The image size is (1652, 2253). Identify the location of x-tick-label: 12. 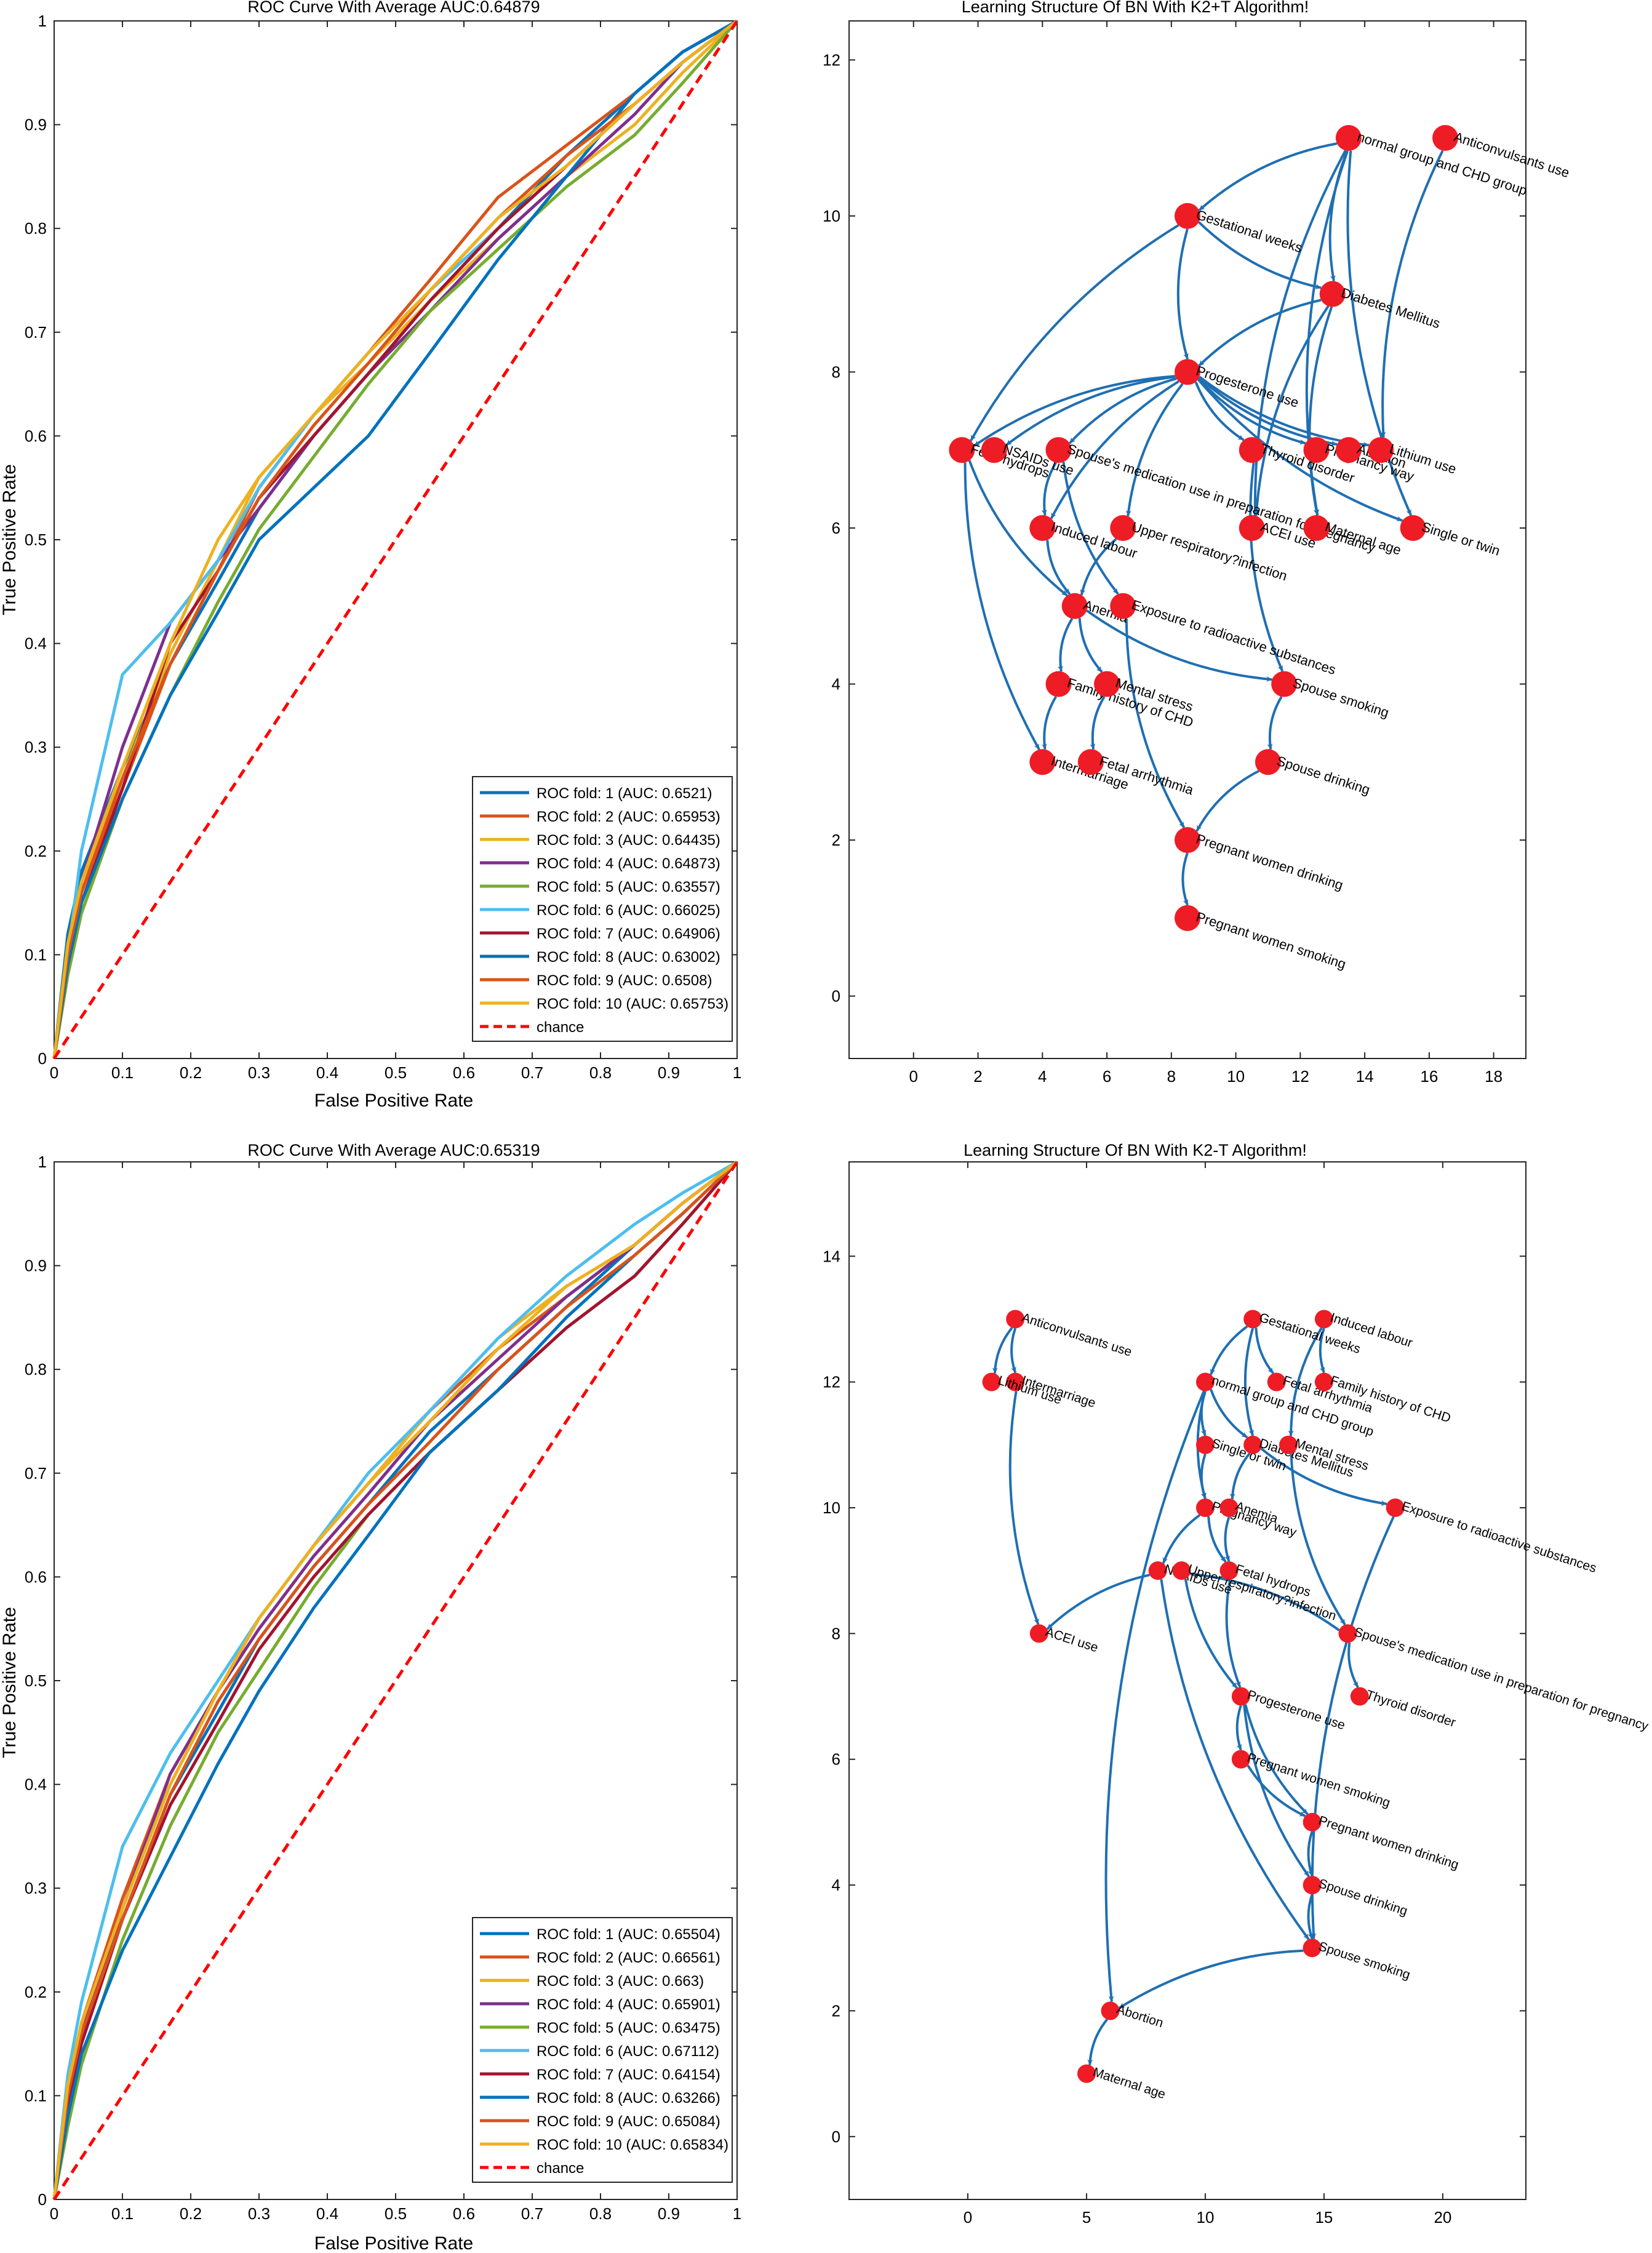
(1300, 1076).